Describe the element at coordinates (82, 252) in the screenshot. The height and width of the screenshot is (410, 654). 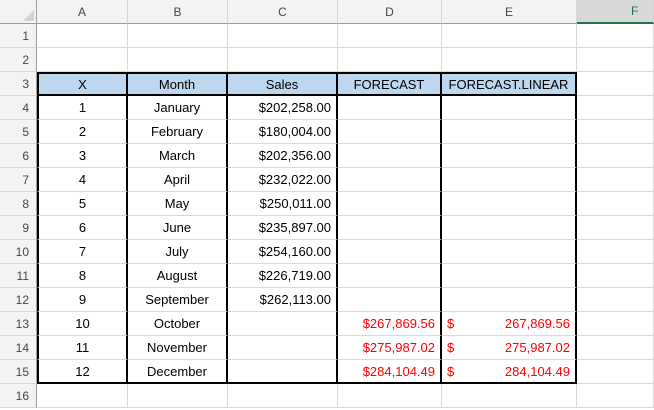
I see `cell-a10: 7` at that location.